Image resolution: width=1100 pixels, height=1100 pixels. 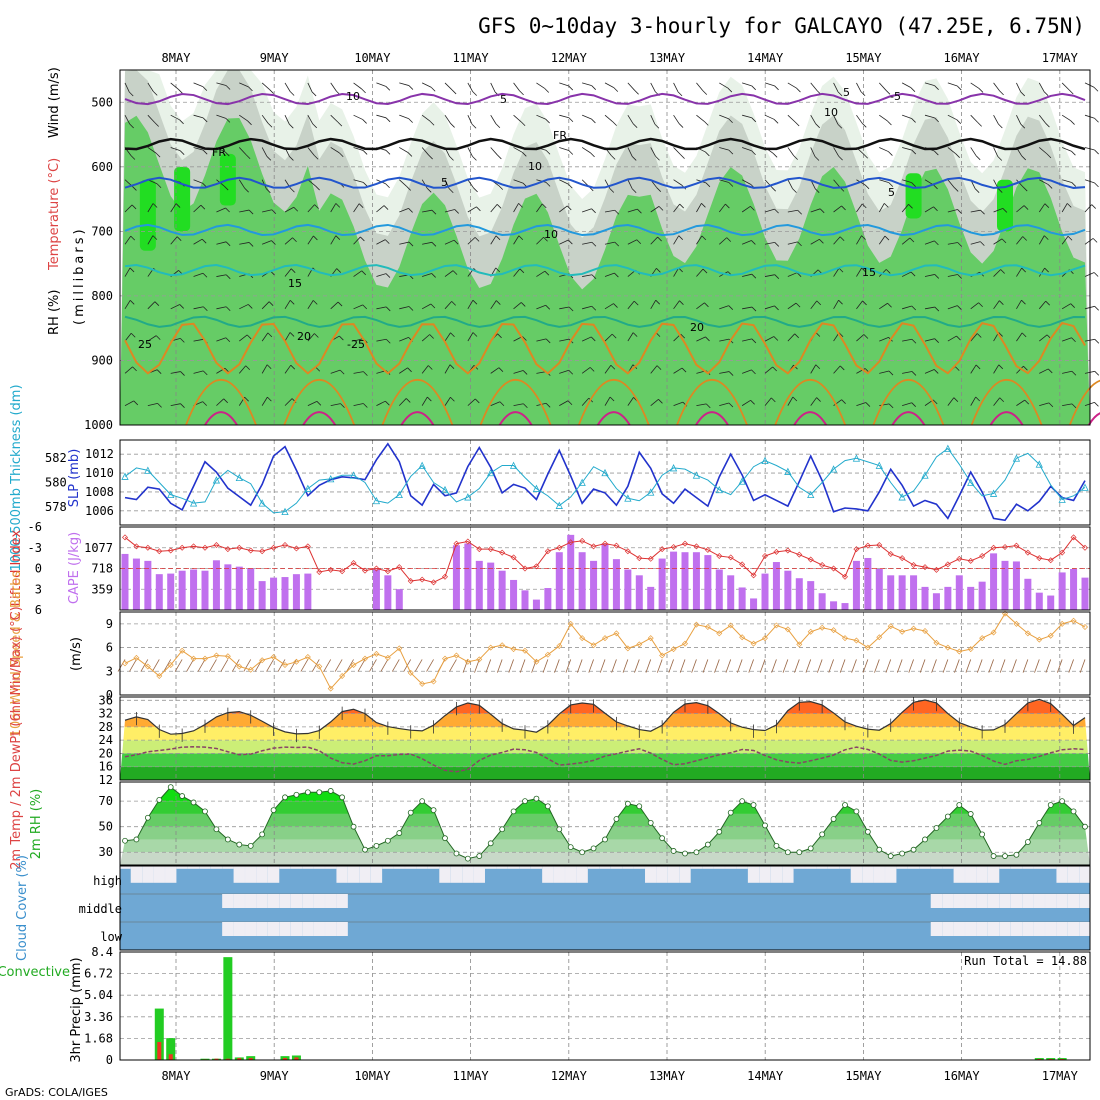 What do you see at coordinates (99, 492) in the screenshot?
I see `slp-tick-label: 1008` at bounding box center [99, 492].